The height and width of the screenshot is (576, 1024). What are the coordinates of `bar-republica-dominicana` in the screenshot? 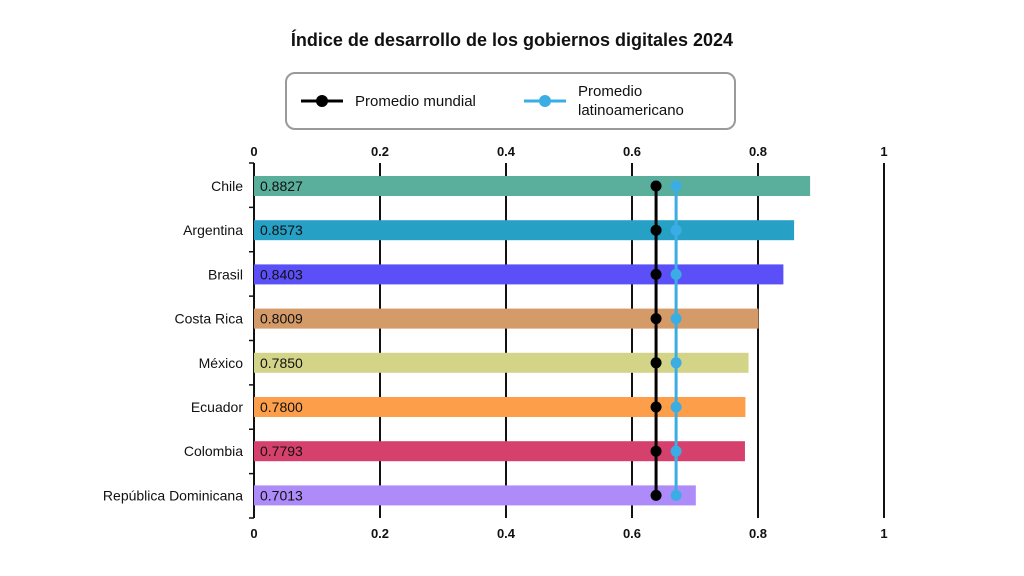 It's located at (475, 495).